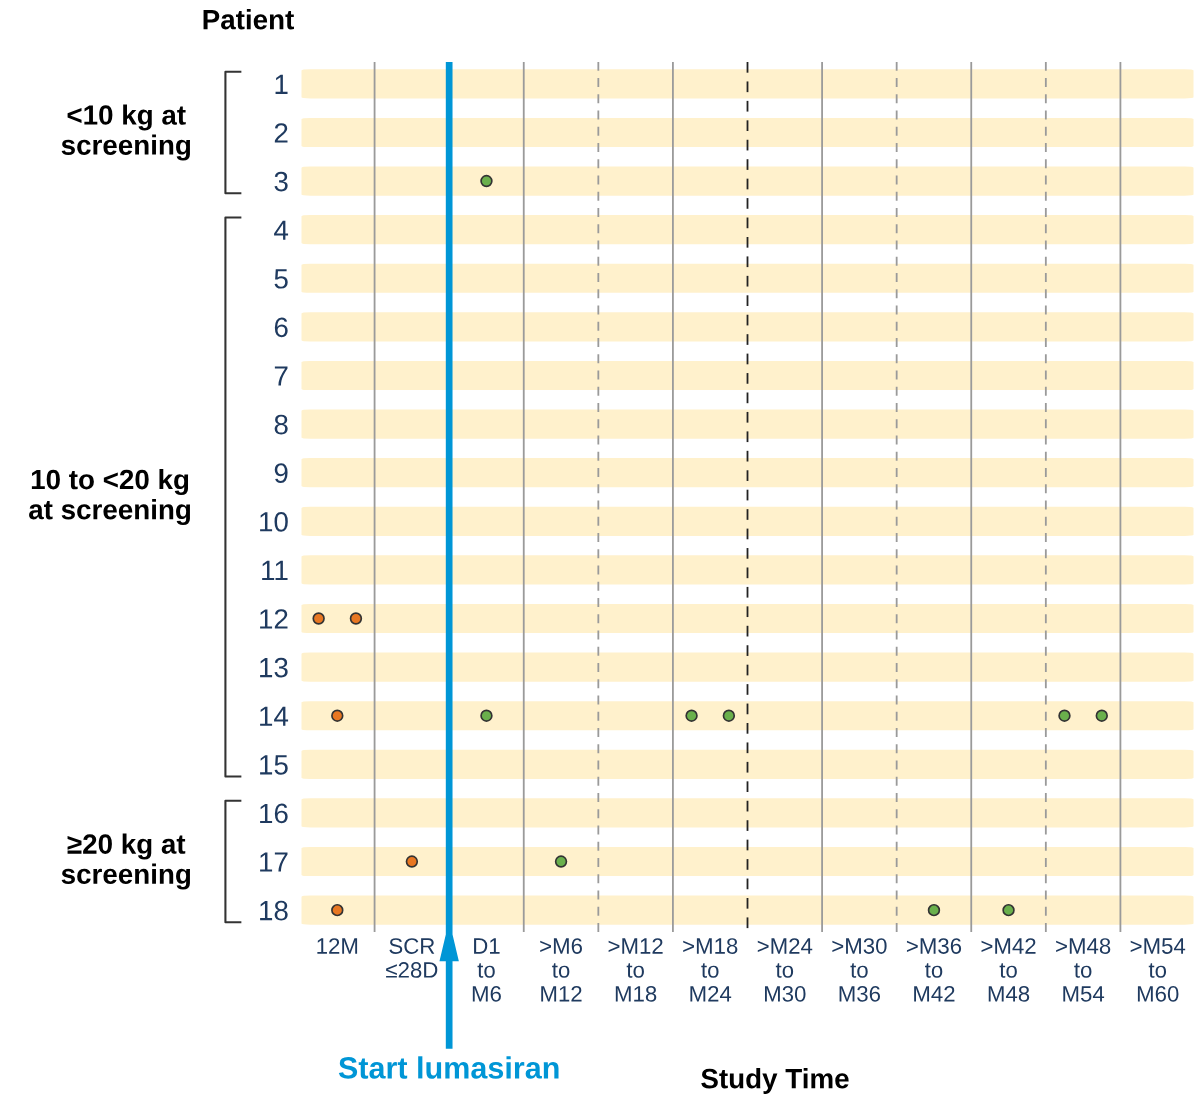  I want to click on y-tick-label: 5, so click(281, 279).